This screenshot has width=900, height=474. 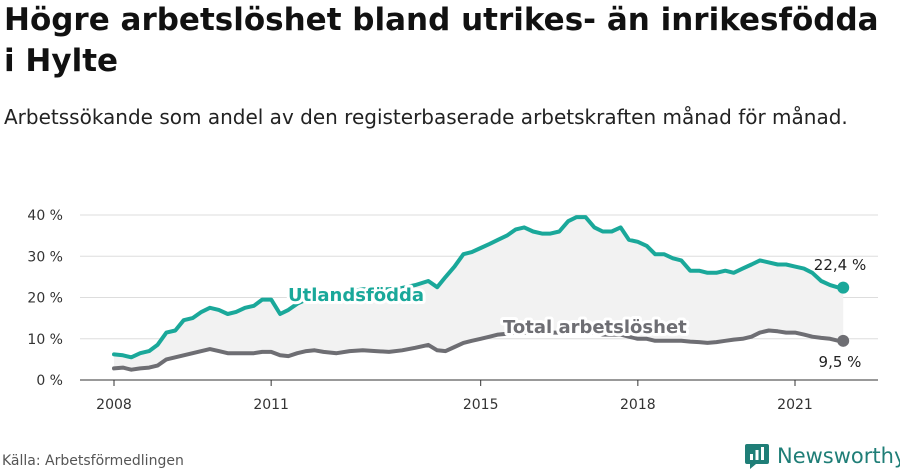 I want to click on y-tick-label: 30 %, so click(x=45, y=257).